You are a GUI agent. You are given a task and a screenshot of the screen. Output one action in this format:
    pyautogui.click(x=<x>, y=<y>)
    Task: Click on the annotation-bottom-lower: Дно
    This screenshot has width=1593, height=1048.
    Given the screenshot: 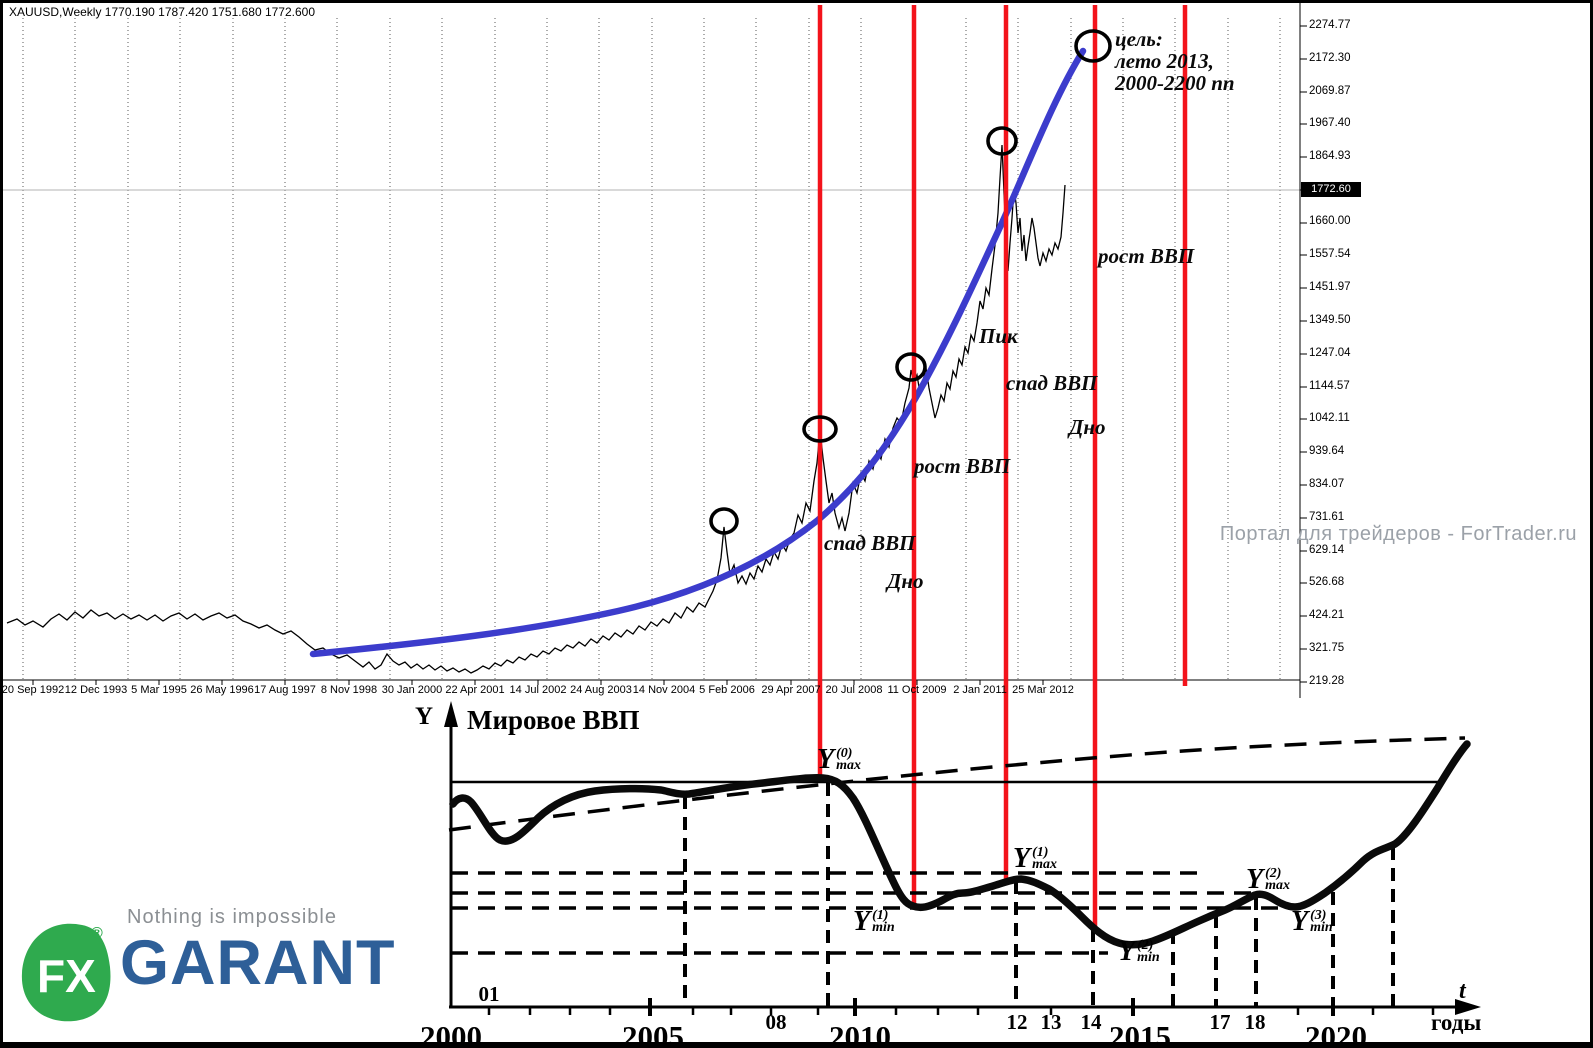 What is the action you would take?
    pyautogui.click(x=905, y=581)
    